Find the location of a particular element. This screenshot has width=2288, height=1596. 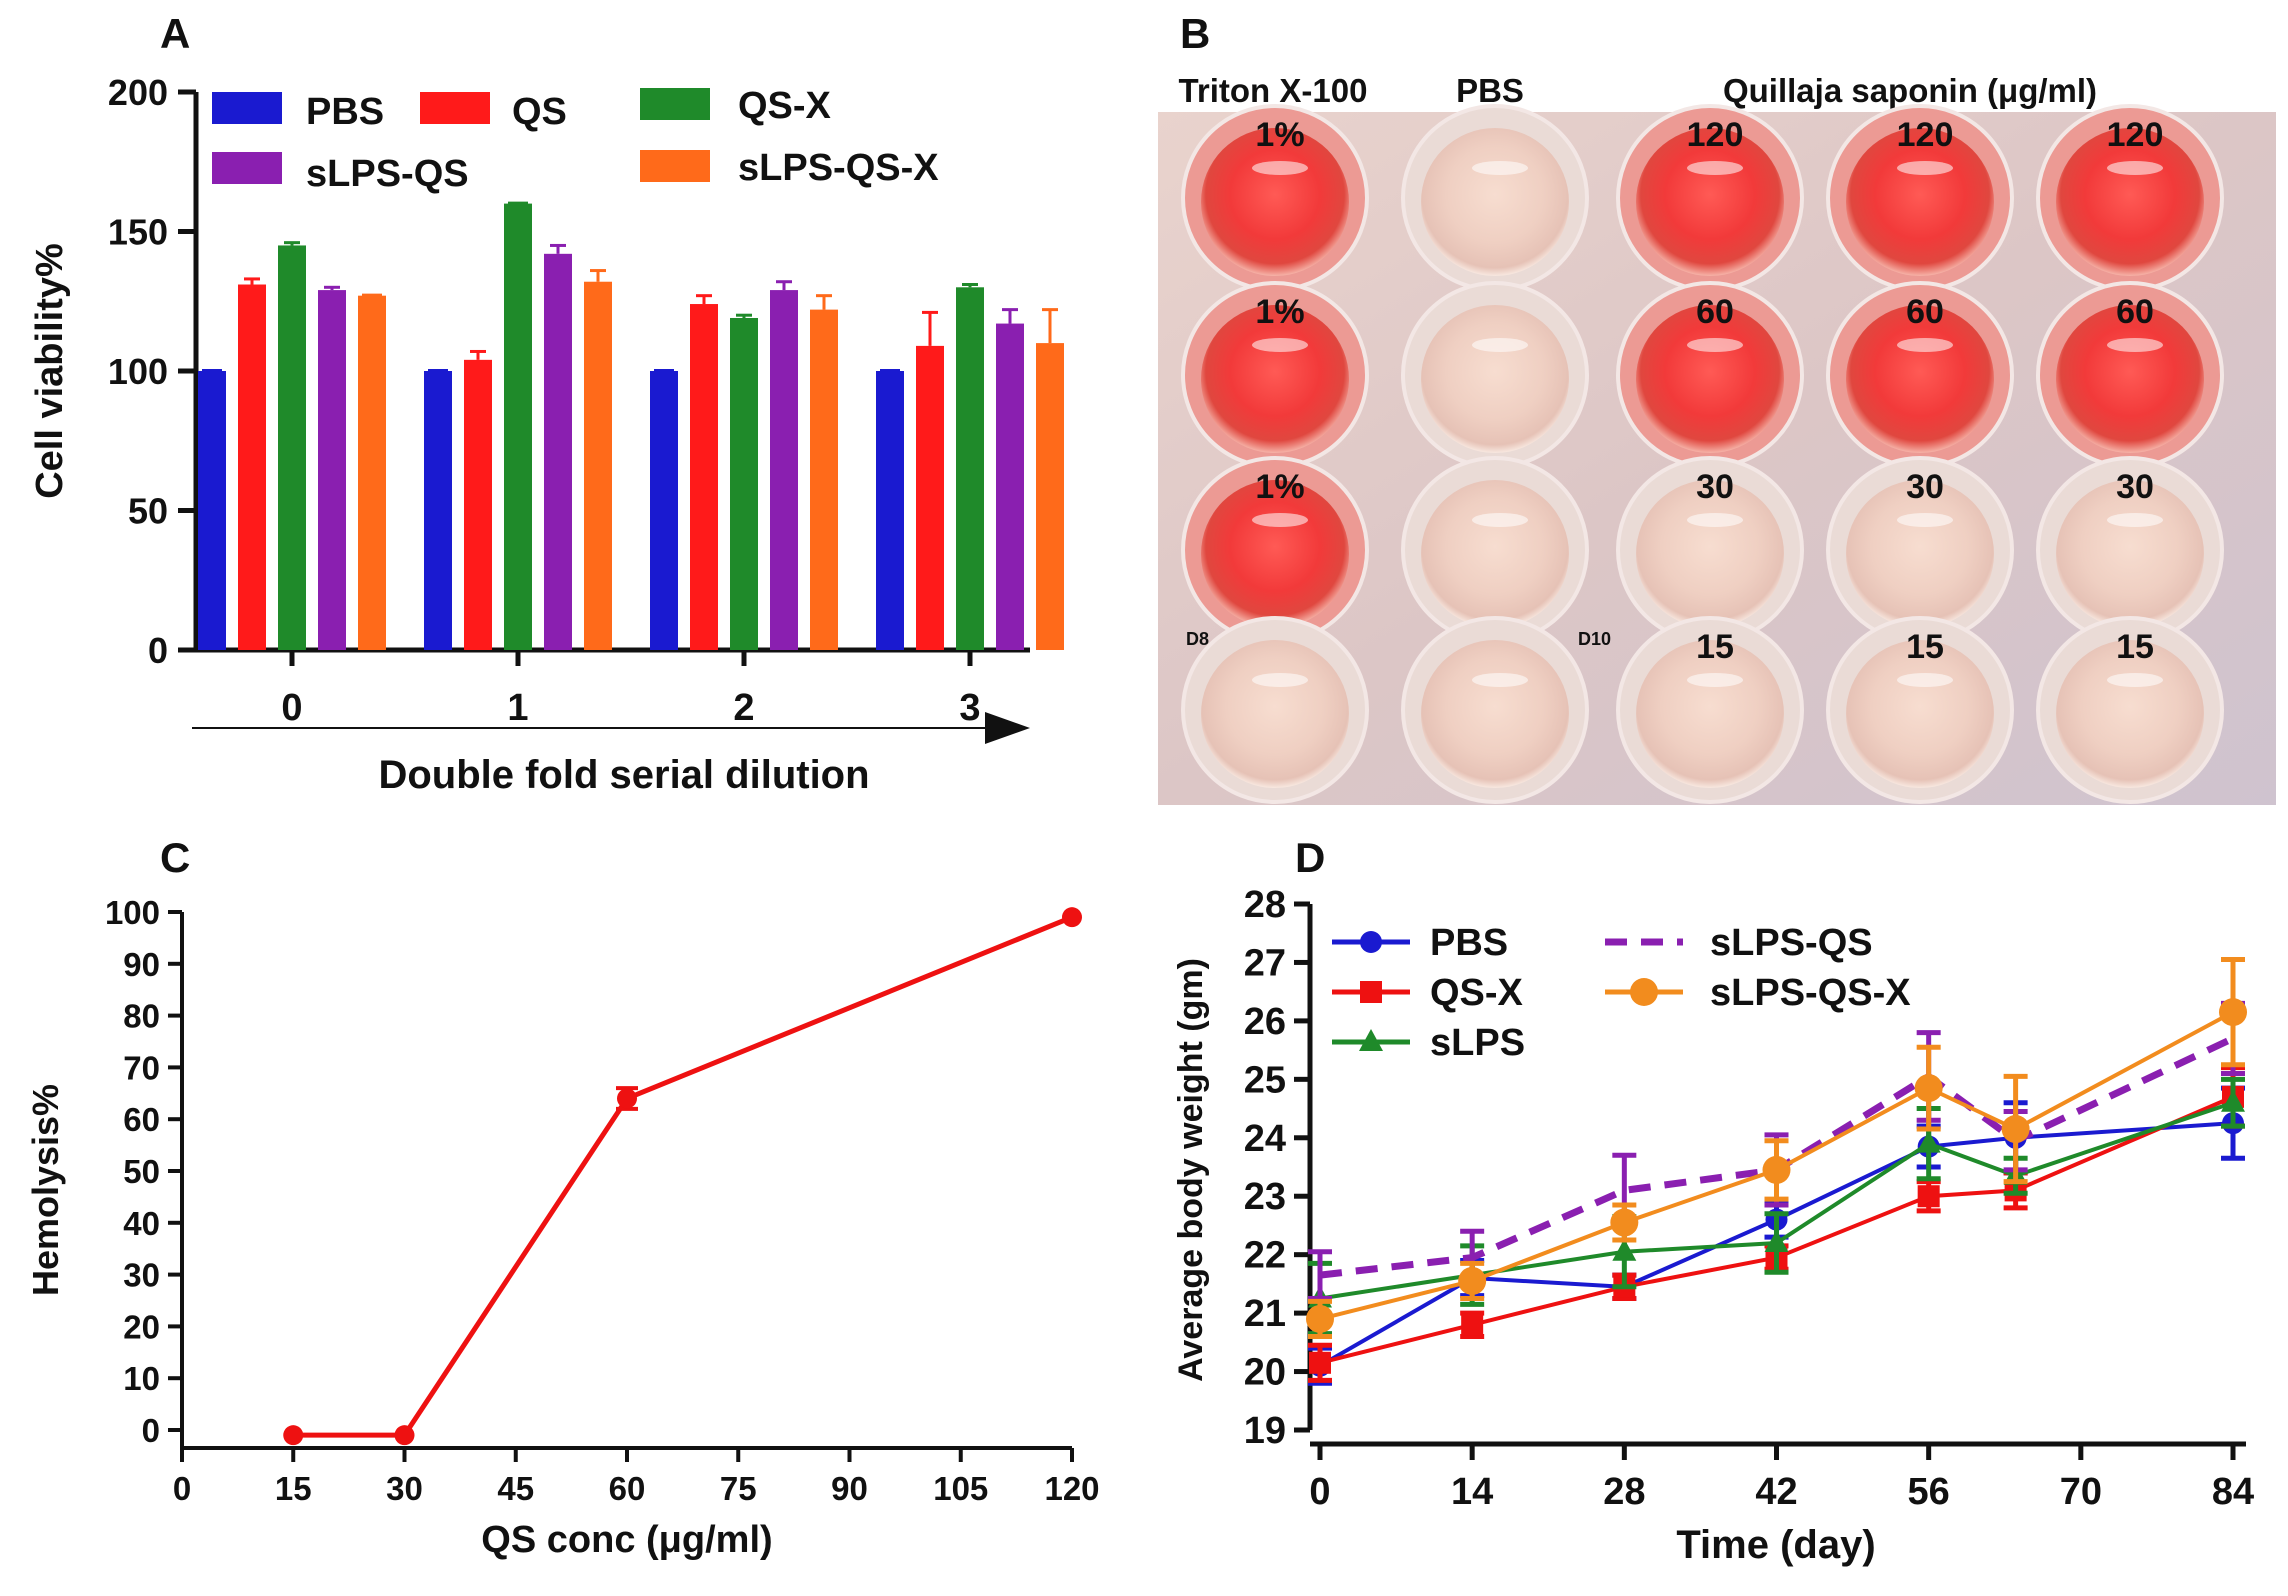

x-tick-label: 14 is located at coordinates (1472, 1492).